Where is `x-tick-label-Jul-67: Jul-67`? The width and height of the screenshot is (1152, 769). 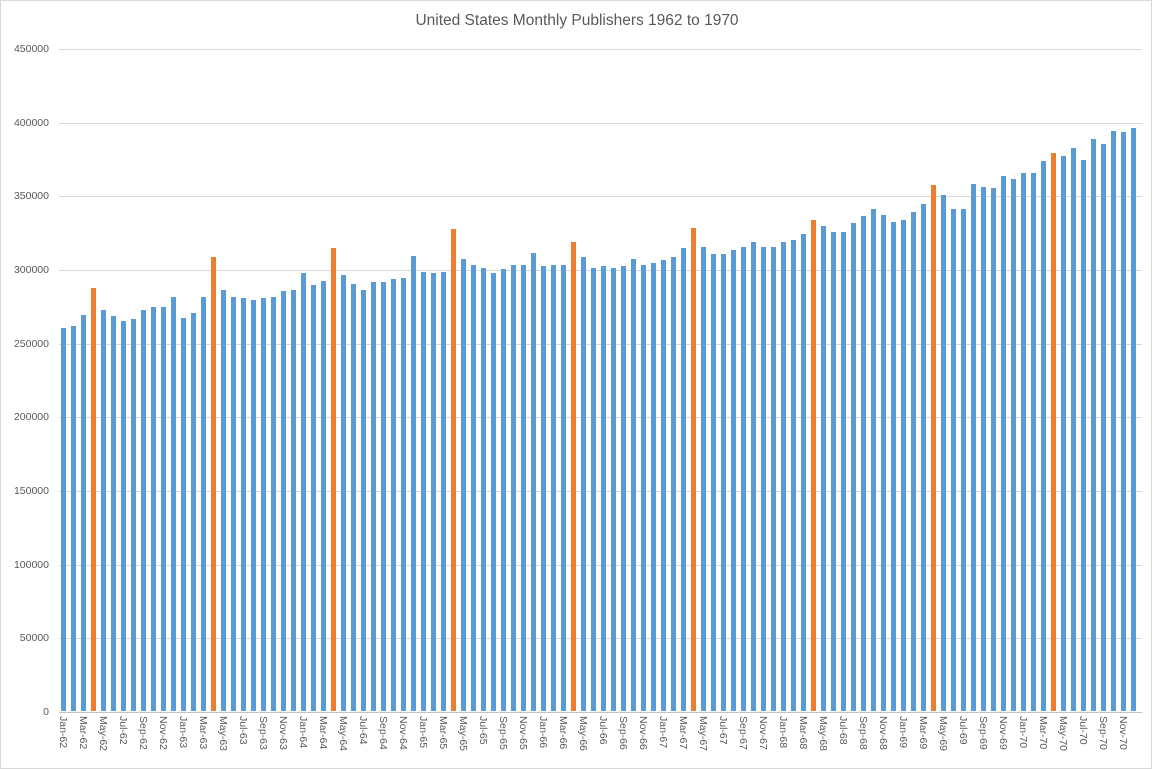
x-tick-label-Jul-67: Jul-67 is located at coordinates (723, 730).